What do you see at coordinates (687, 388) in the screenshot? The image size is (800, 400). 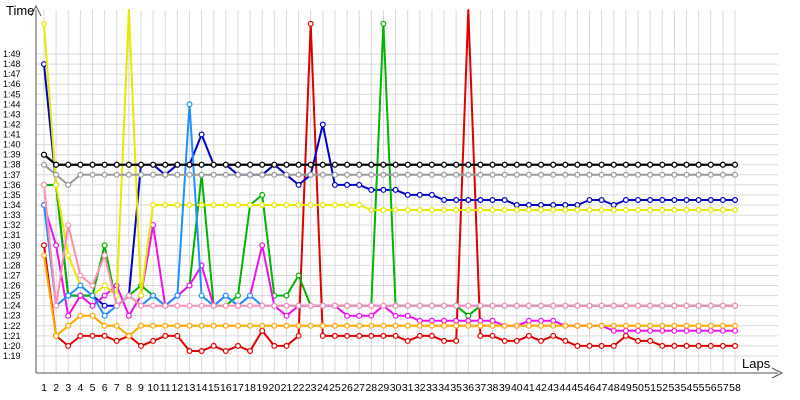 I see `x-tick-label: 54` at bounding box center [687, 388].